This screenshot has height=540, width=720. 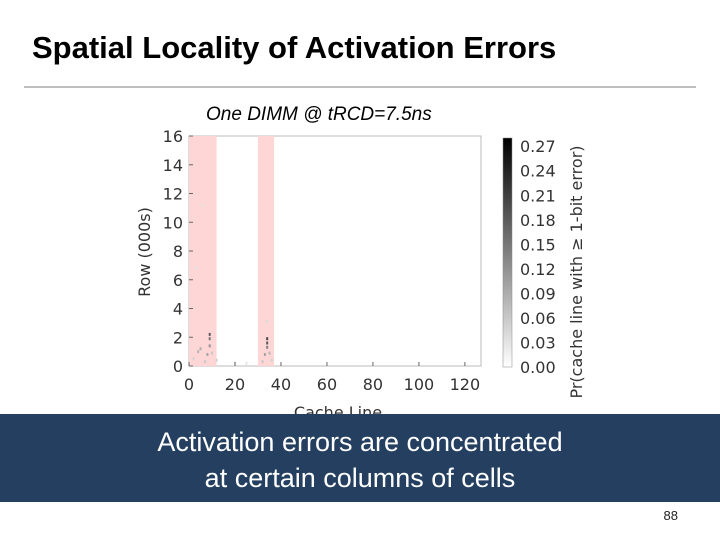 What do you see at coordinates (189, 384) in the screenshot?
I see `x-tick-label: 0` at bounding box center [189, 384].